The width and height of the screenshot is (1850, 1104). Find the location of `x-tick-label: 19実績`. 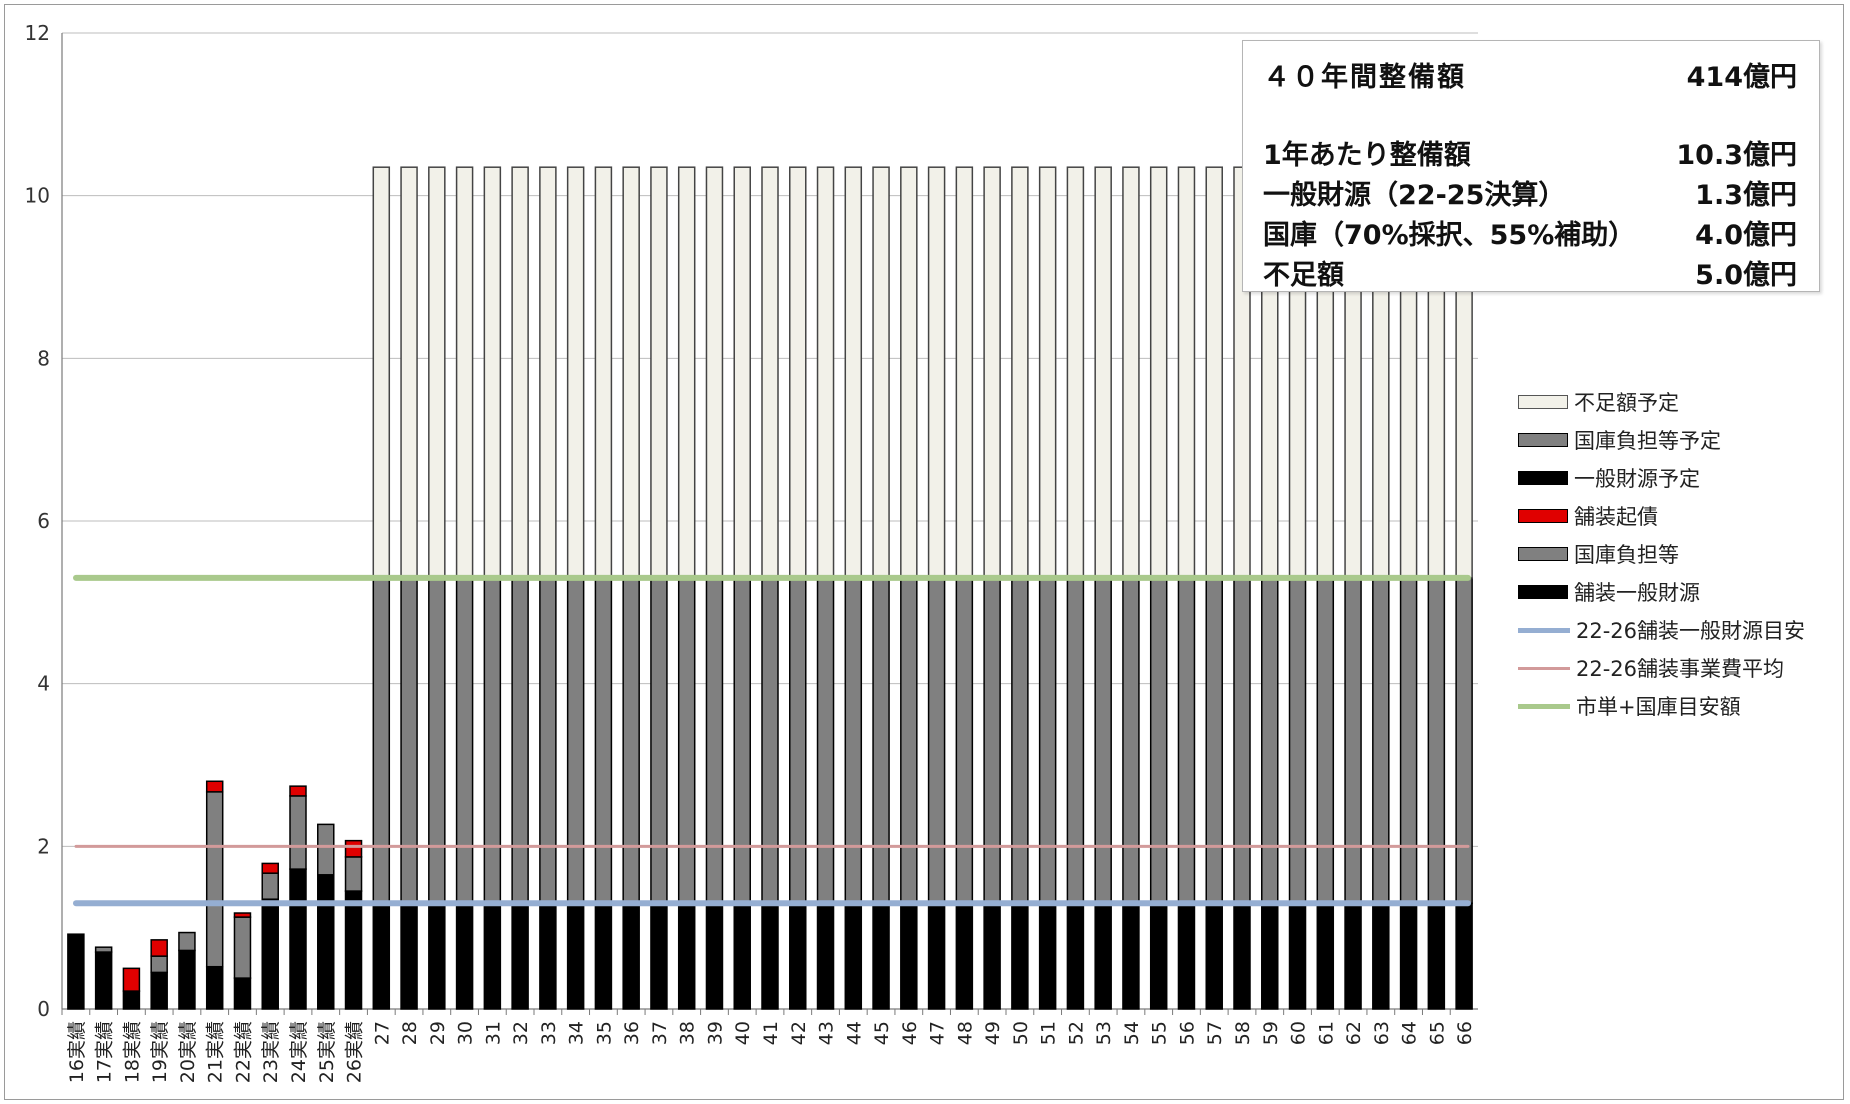

x-tick-label: 19実績 is located at coordinates (160, 1052).